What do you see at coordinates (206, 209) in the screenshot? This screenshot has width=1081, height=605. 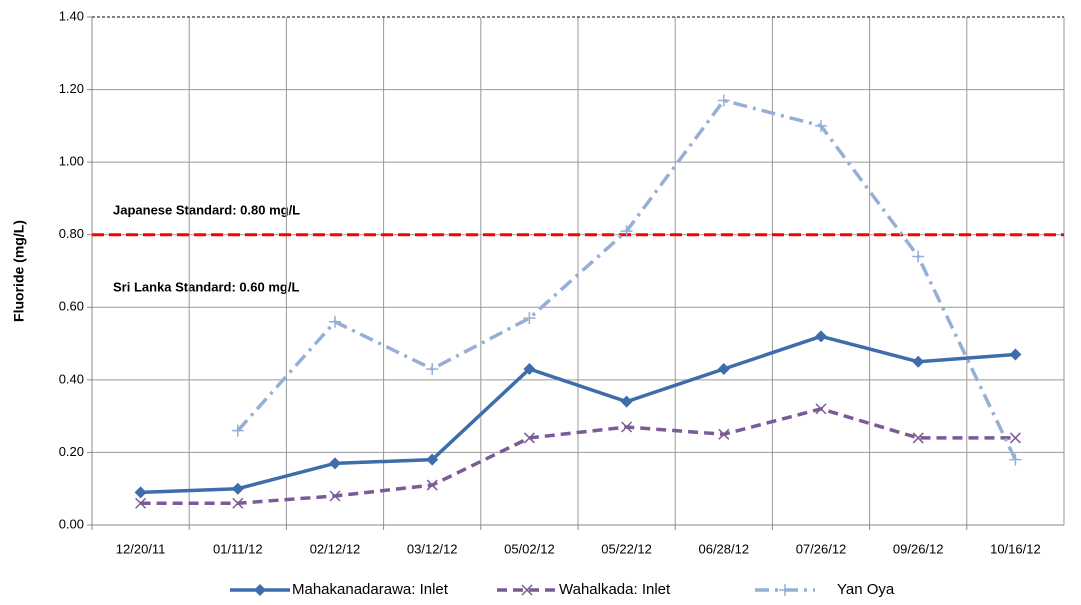 I see `annotation: Japanese Standard: 0.80 mg/L` at bounding box center [206, 209].